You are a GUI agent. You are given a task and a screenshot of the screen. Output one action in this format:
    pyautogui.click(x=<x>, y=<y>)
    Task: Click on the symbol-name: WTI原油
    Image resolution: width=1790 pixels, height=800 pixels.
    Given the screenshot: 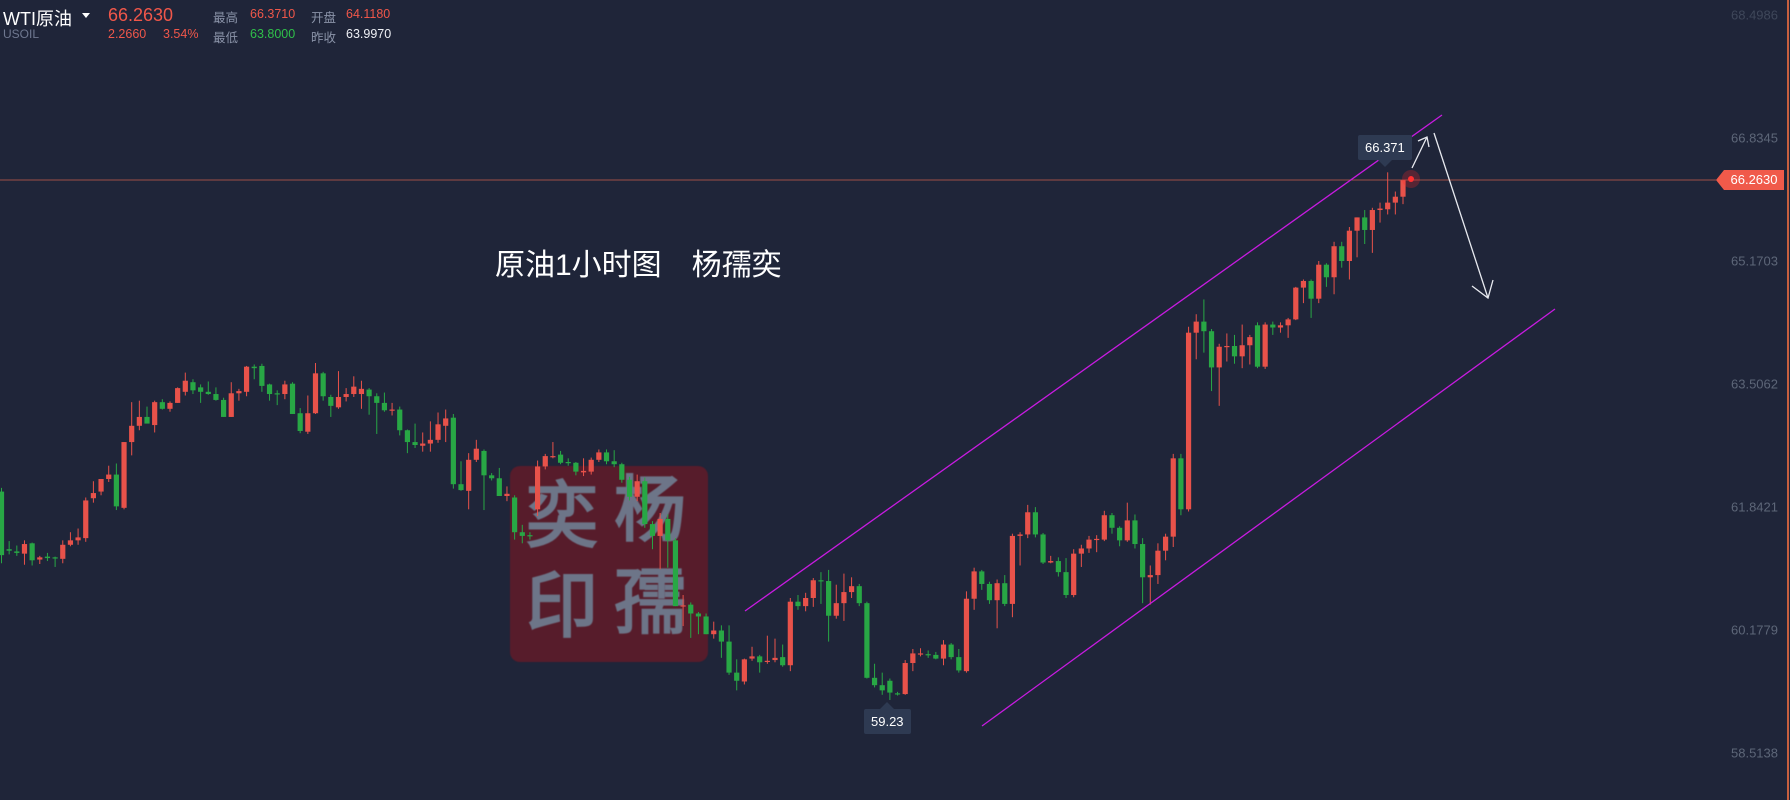 What is the action you would take?
    pyautogui.click(x=37, y=19)
    